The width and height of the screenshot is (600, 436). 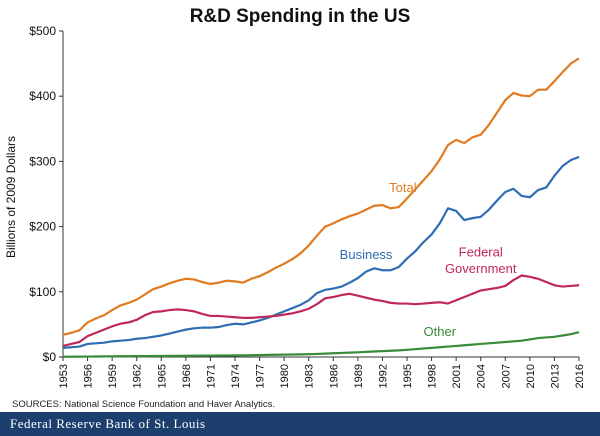 What do you see at coordinates (300, 424) in the screenshot?
I see `footer-bar: Federal Reserve Bank of St. Louis` at bounding box center [300, 424].